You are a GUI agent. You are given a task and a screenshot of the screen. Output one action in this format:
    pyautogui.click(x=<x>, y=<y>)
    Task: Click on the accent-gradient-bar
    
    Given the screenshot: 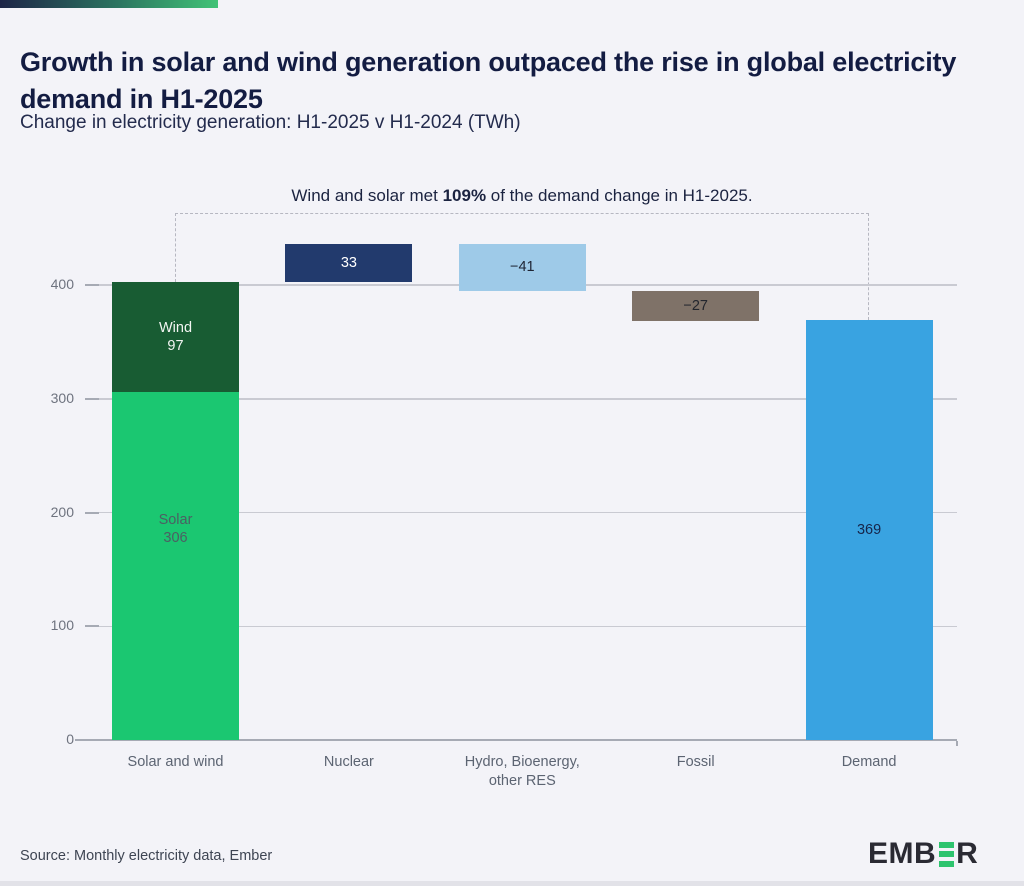 What is the action you would take?
    pyautogui.click(x=109, y=4)
    